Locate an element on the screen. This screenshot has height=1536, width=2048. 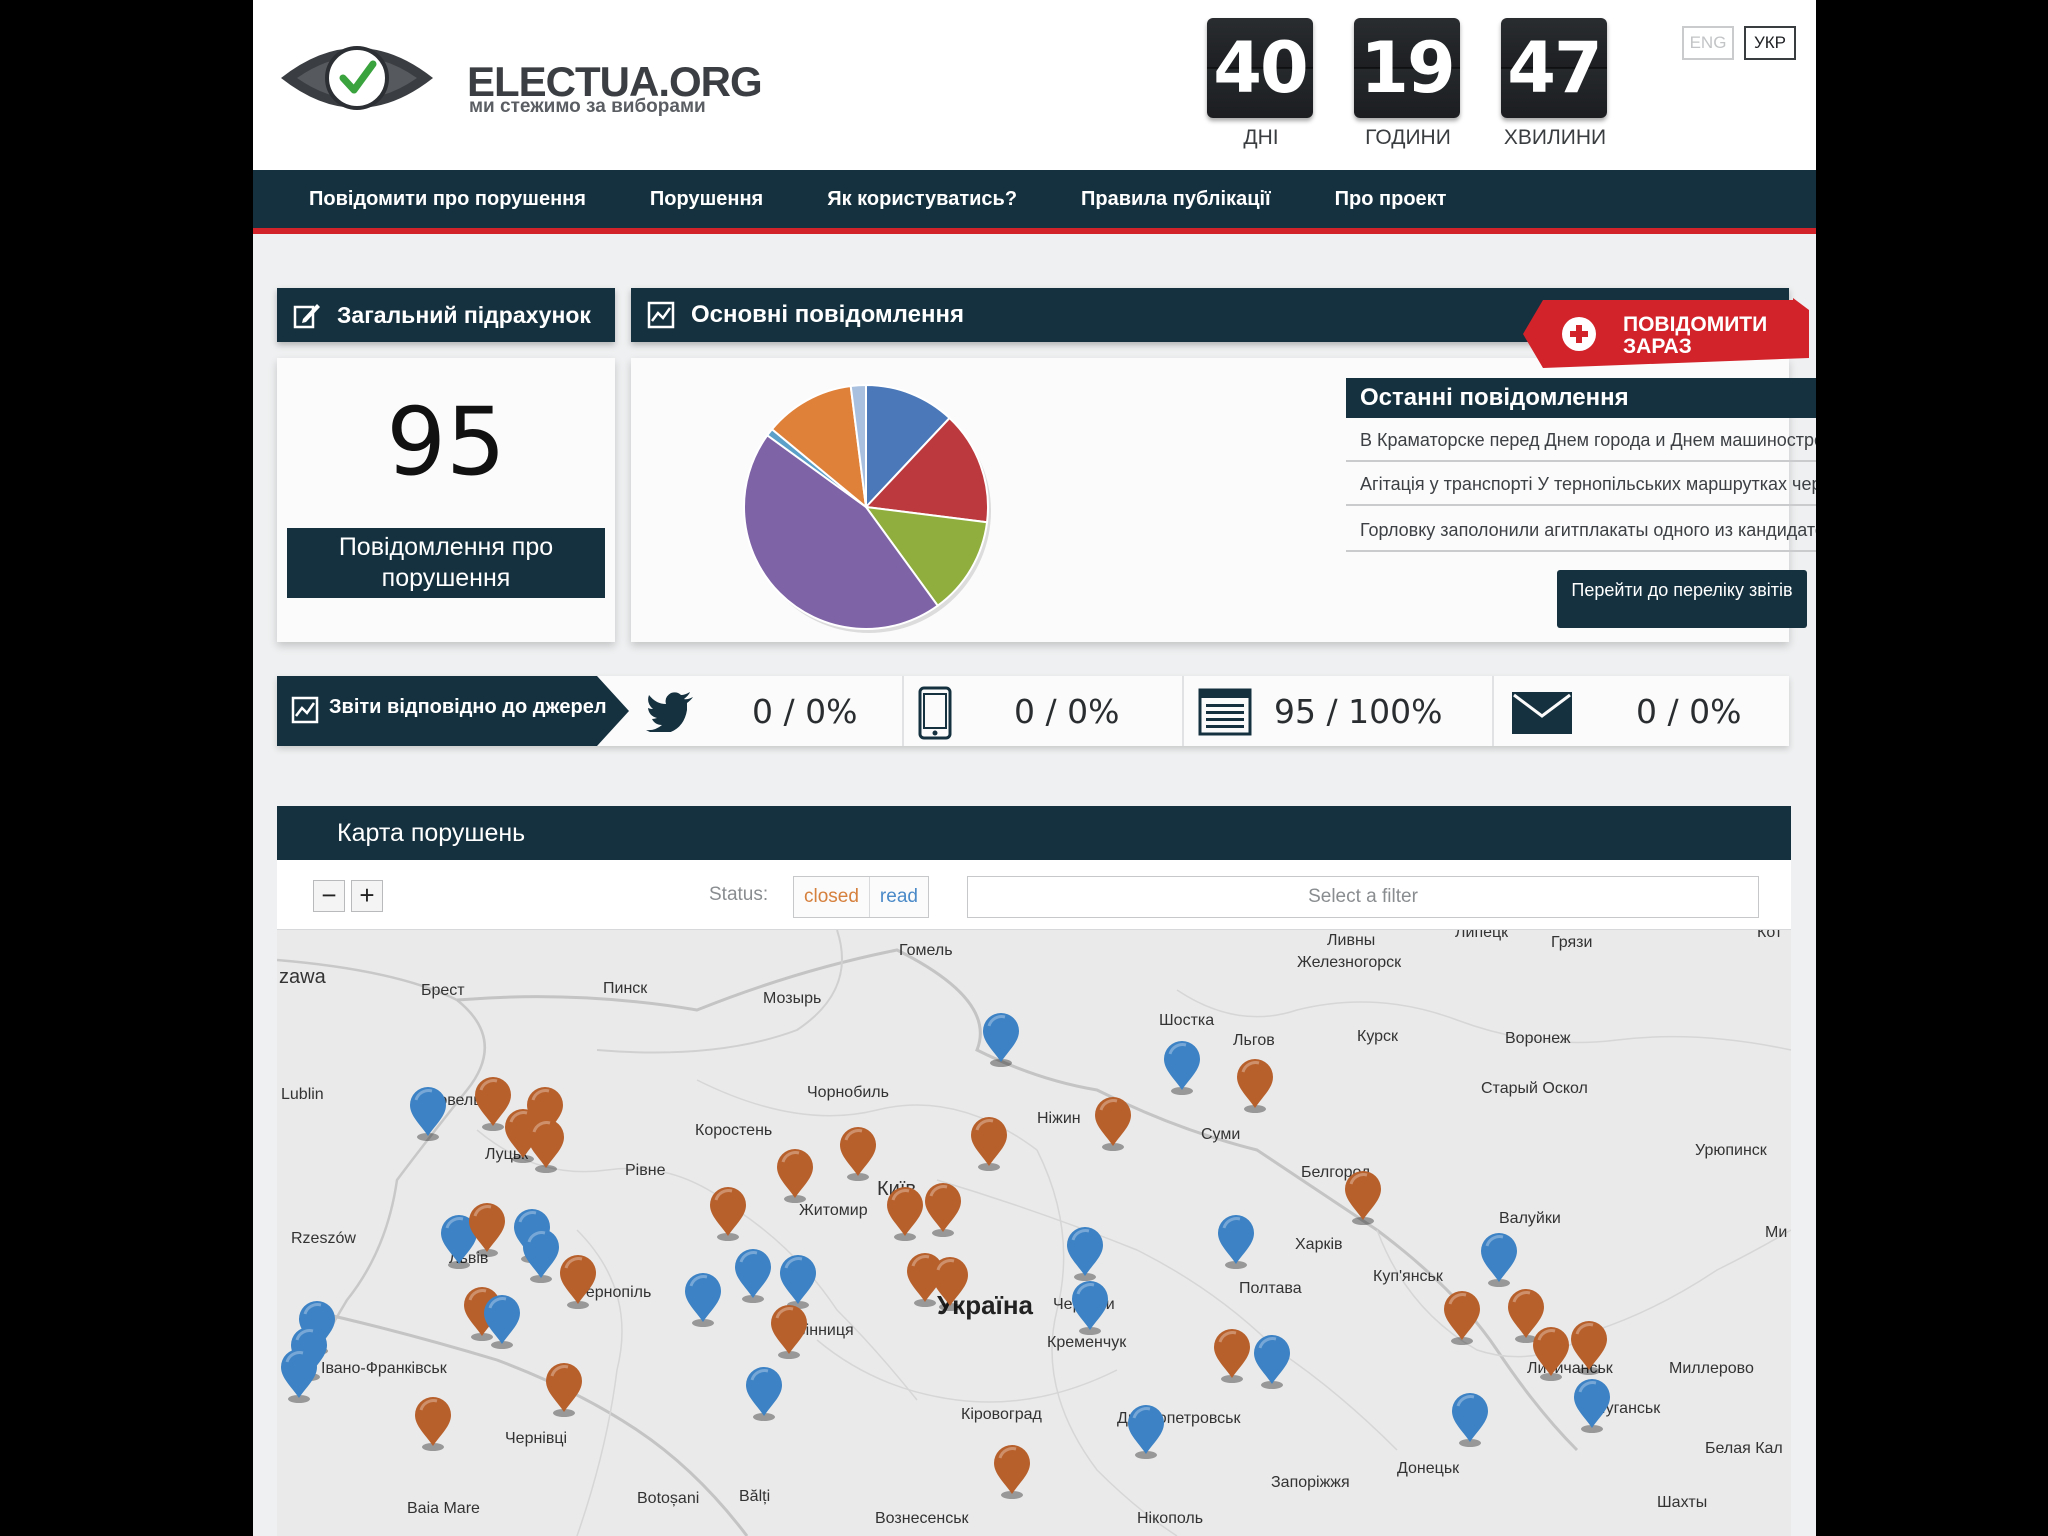
view-reports-button: Перейти до переліку звітів is located at coordinates (1682, 599).